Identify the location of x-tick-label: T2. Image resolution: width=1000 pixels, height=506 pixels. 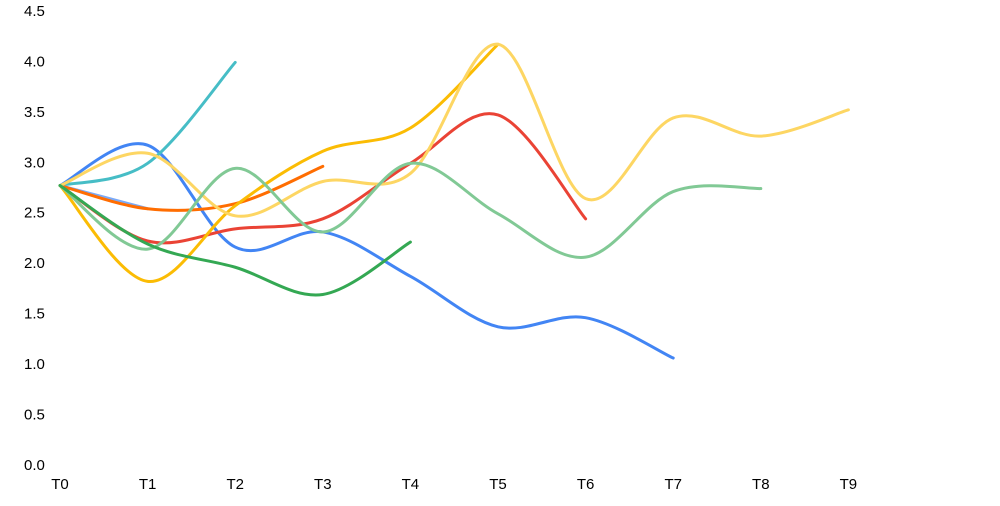
(235, 484).